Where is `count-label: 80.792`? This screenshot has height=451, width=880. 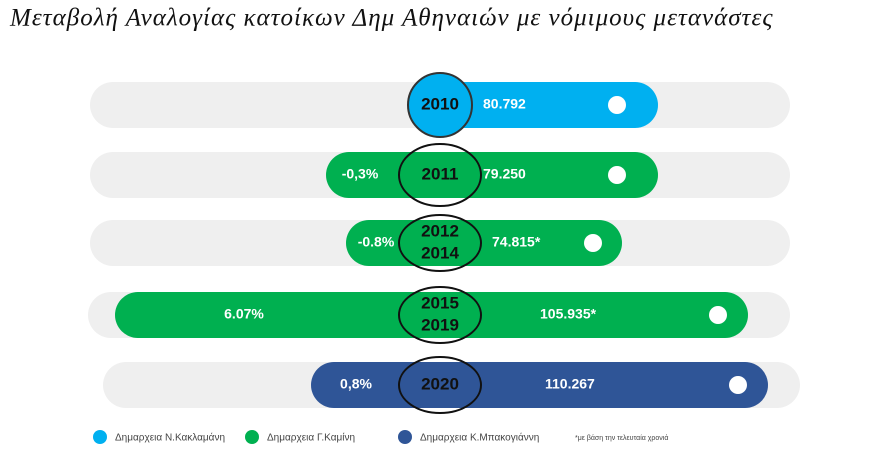 count-label: 80.792 is located at coordinates (504, 104).